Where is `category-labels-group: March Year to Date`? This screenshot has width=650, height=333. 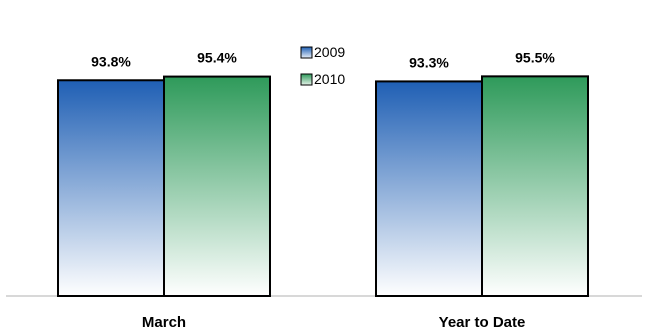
category-labels-group: March Year to Date is located at coordinates (333, 322).